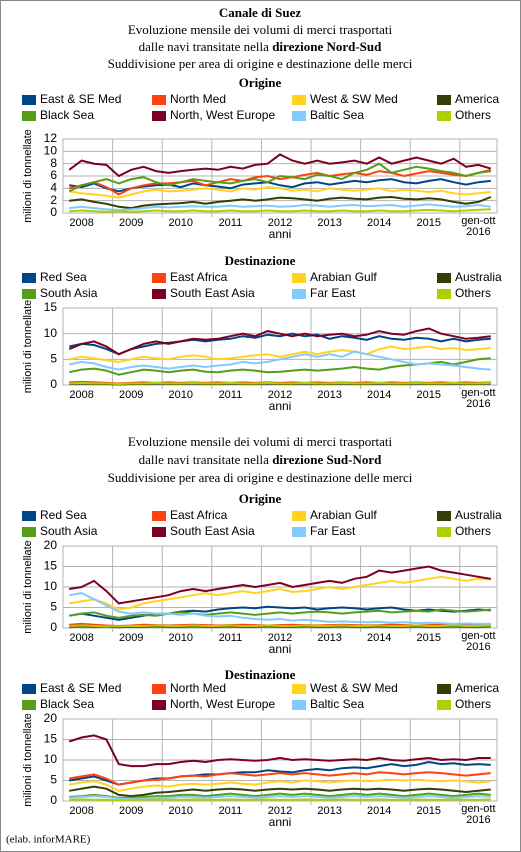 This screenshot has height=852, width=521. Describe the element at coordinates (53, 607) in the screenshot. I see `y-tick-label: 5` at that location.